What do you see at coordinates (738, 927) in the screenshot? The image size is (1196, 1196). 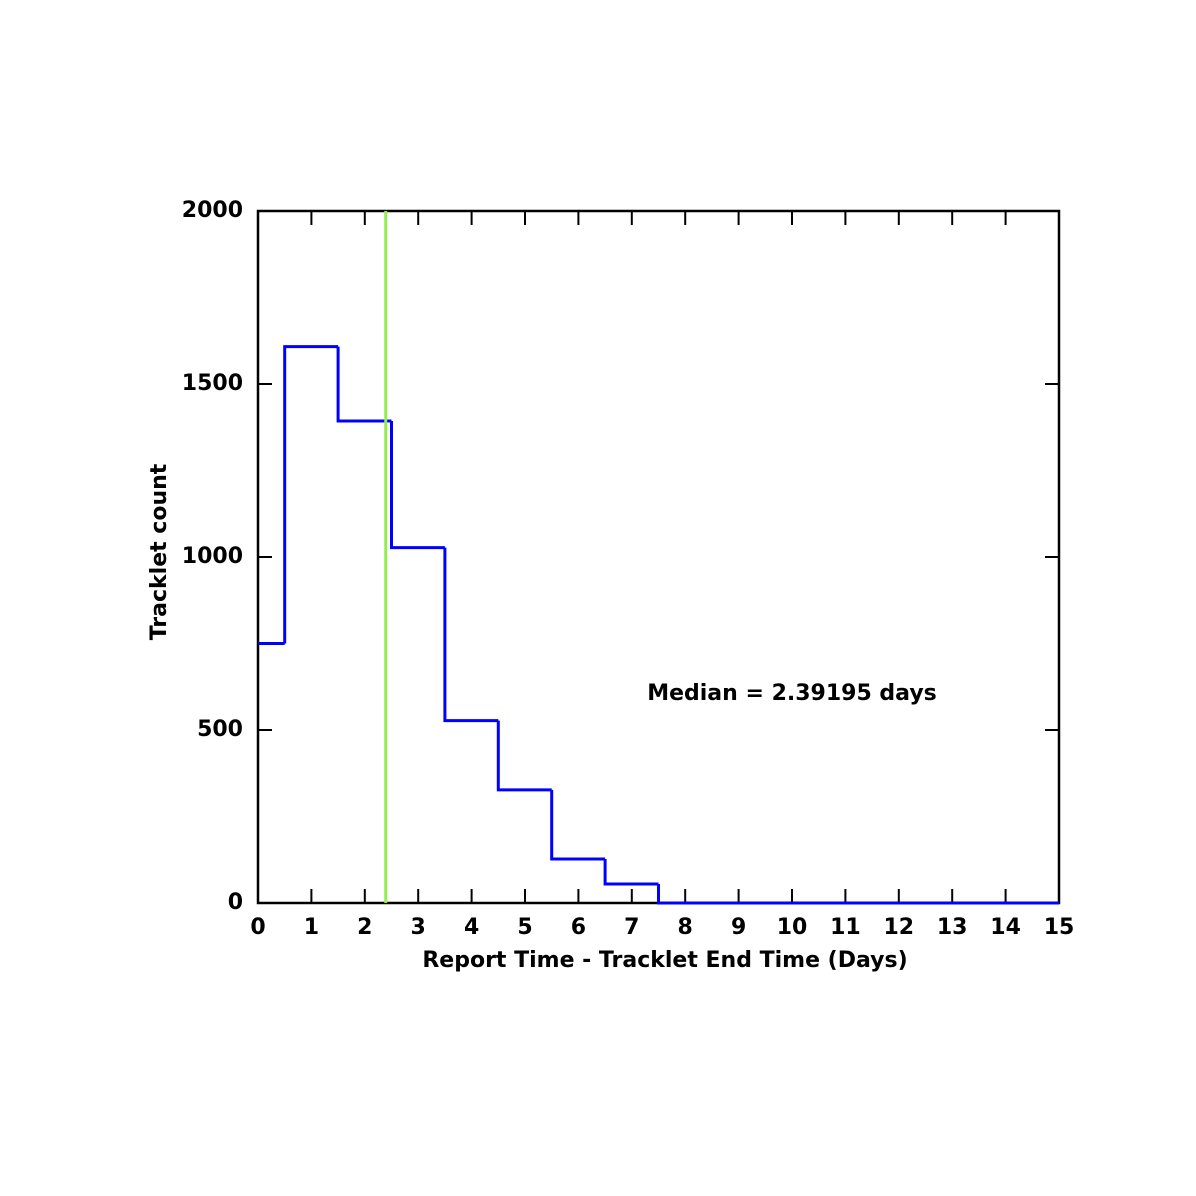 I see `x-tick-label: 9` at bounding box center [738, 927].